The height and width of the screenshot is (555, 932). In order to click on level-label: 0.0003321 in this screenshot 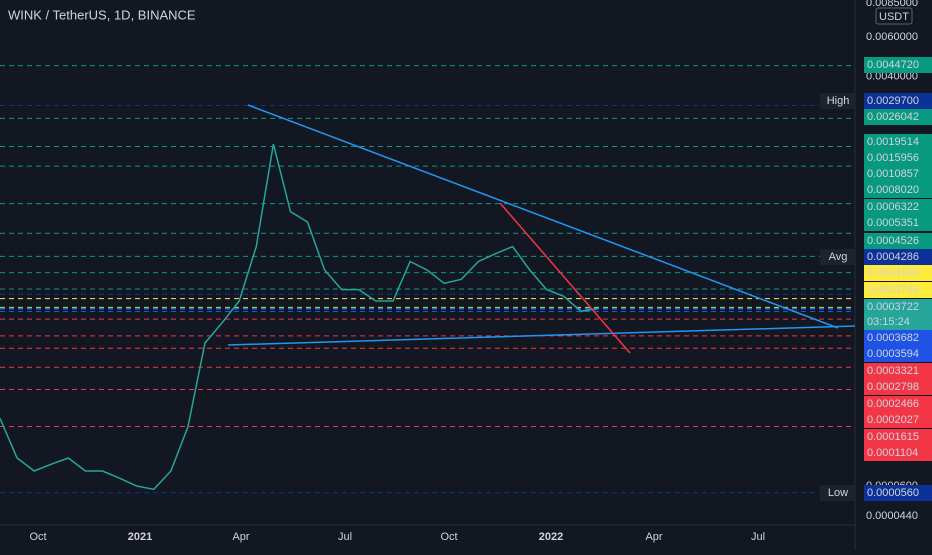, I will do `click(893, 371)`.